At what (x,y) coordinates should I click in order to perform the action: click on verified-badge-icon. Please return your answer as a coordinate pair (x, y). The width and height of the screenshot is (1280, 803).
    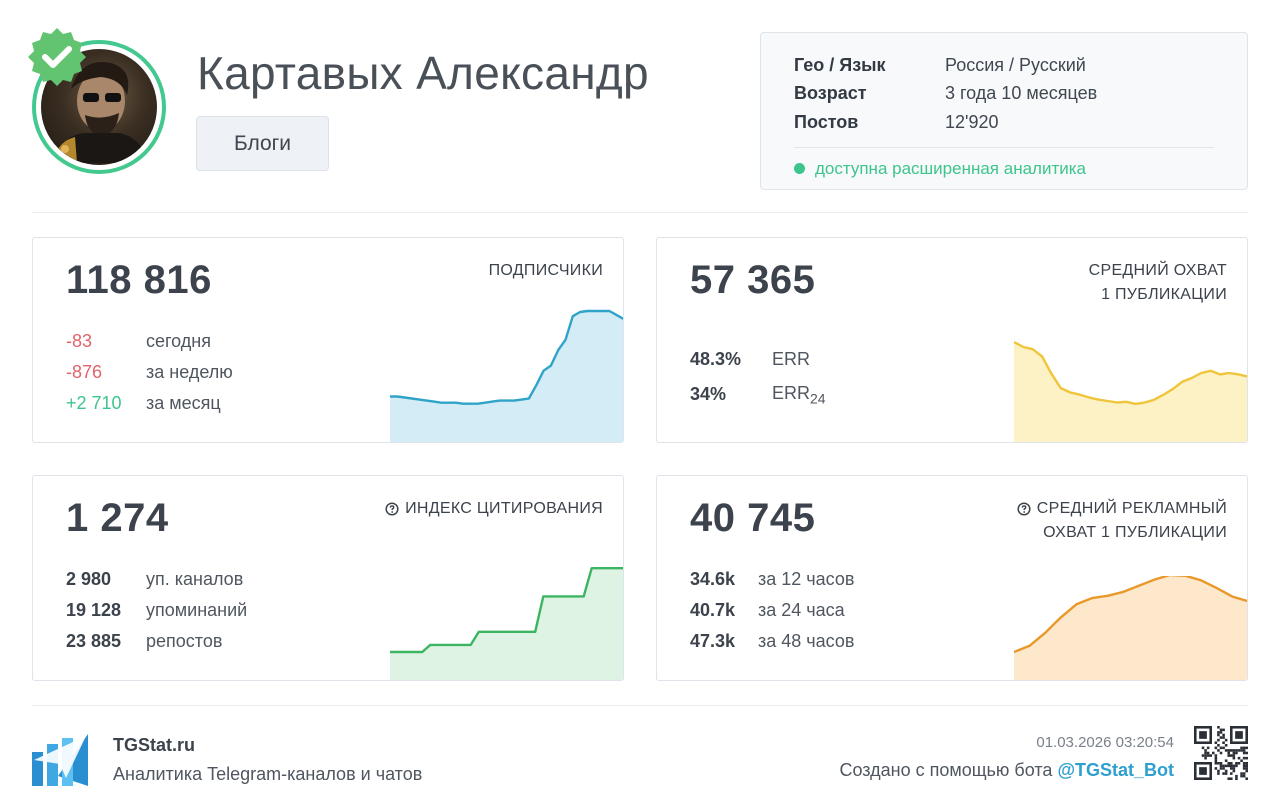
    Looking at the image, I should click on (57, 57).